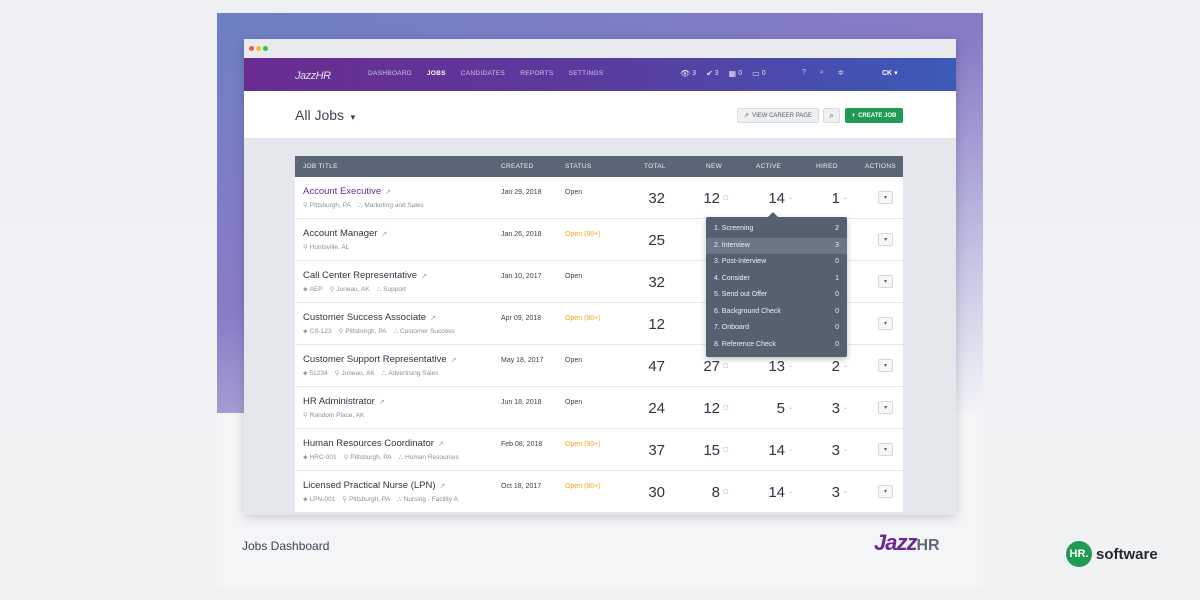 The height and width of the screenshot is (600, 1200). What do you see at coordinates (374, 485) in the screenshot?
I see `job-title-link: Licensed Practical Nurse (LPN) ↗` at bounding box center [374, 485].